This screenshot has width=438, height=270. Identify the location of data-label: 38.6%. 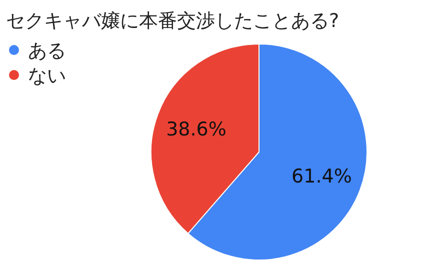
(196, 129).